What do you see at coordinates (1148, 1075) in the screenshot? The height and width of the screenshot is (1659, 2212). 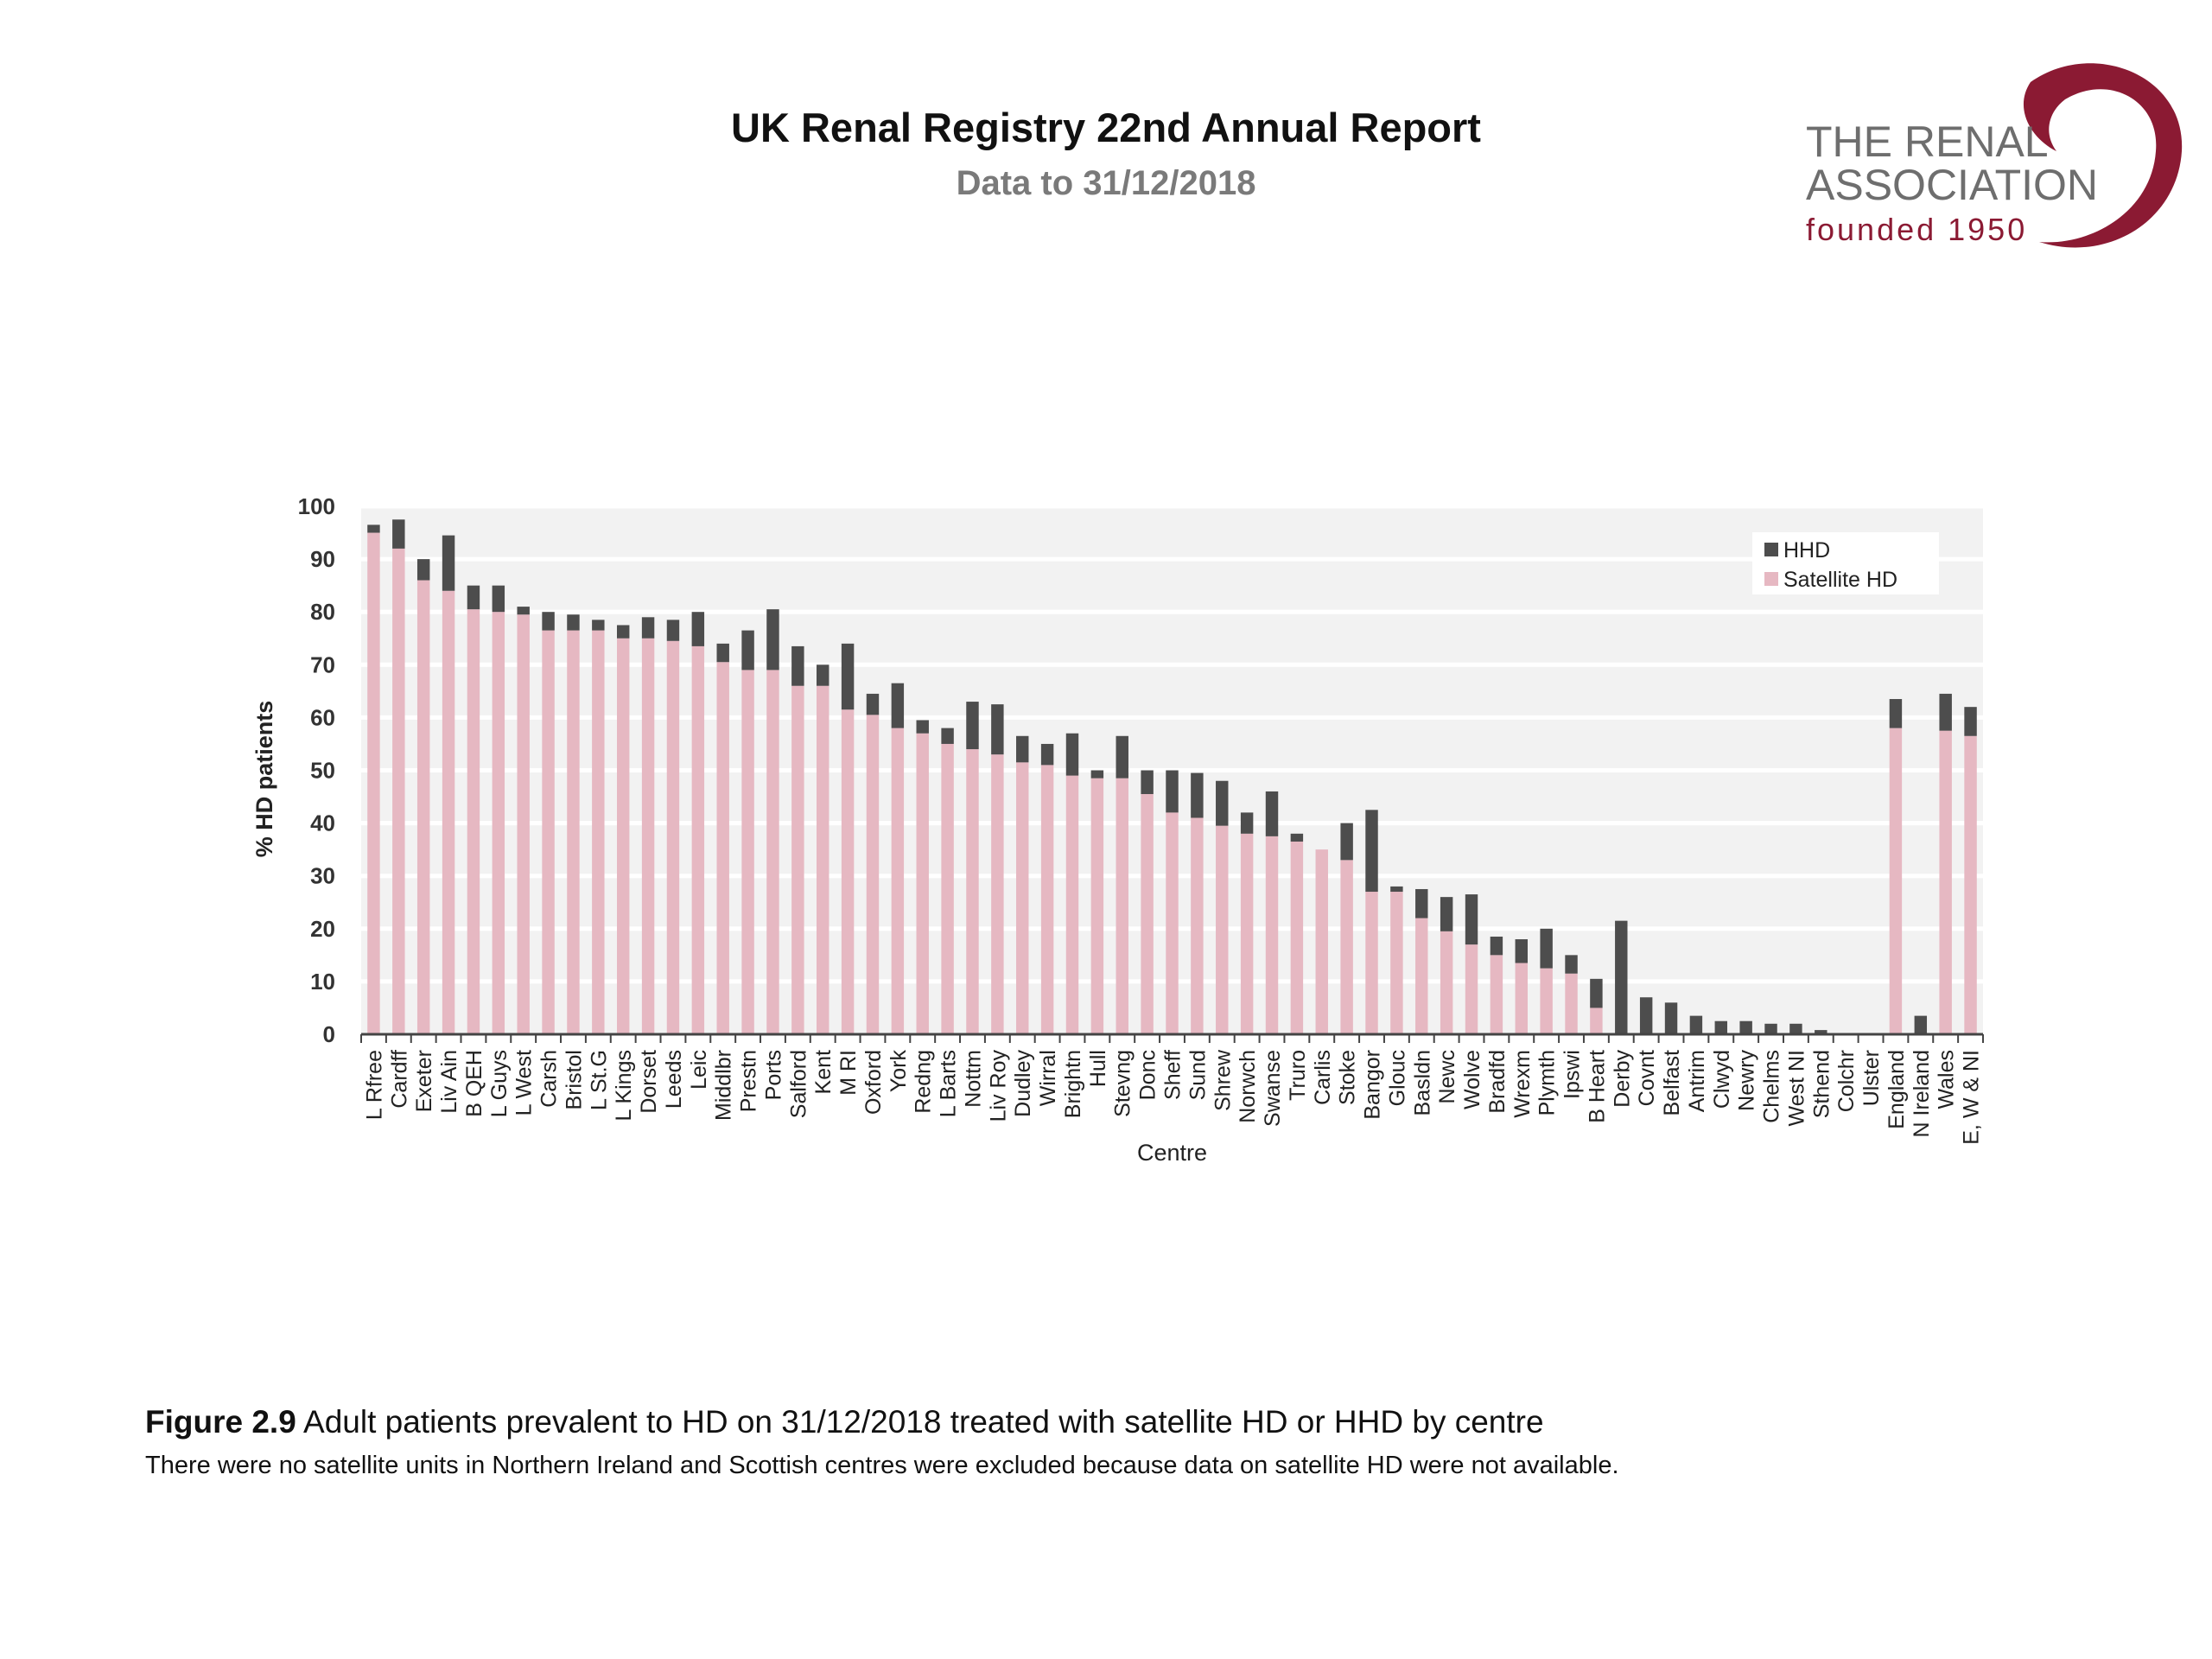 I see `x-tick-label: Donc` at bounding box center [1148, 1075].